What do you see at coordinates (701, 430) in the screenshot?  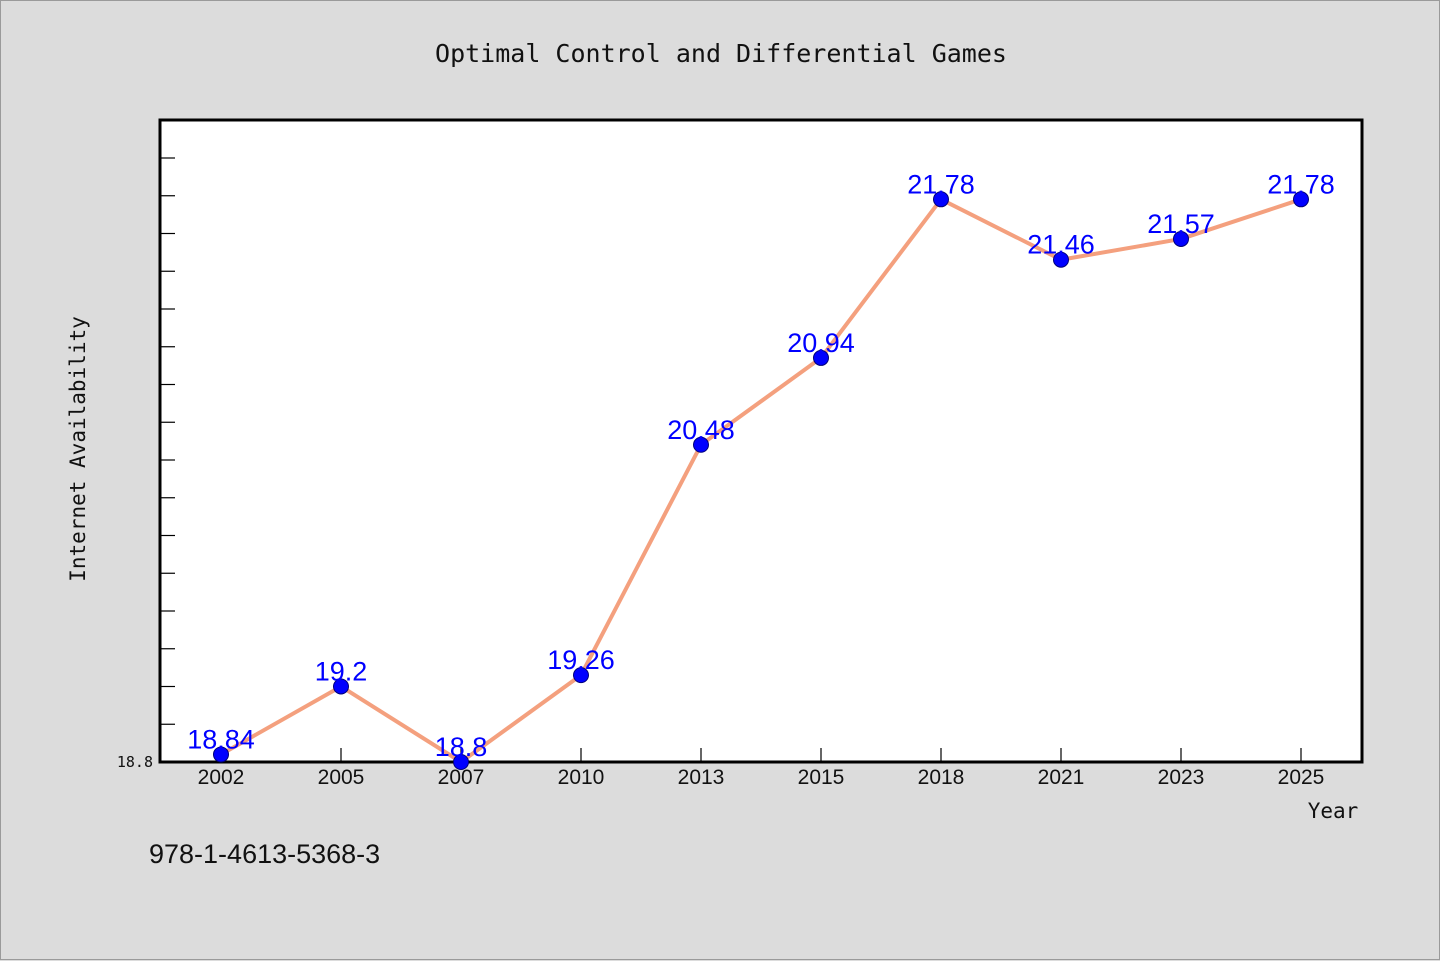 I see `data-label: 20.48` at bounding box center [701, 430].